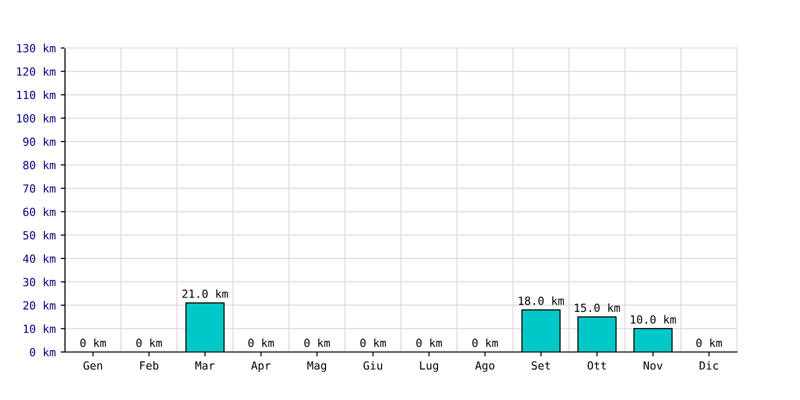 The image size is (800, 400). I want to click on y-tick-label: 0 km, so click(43, 352).